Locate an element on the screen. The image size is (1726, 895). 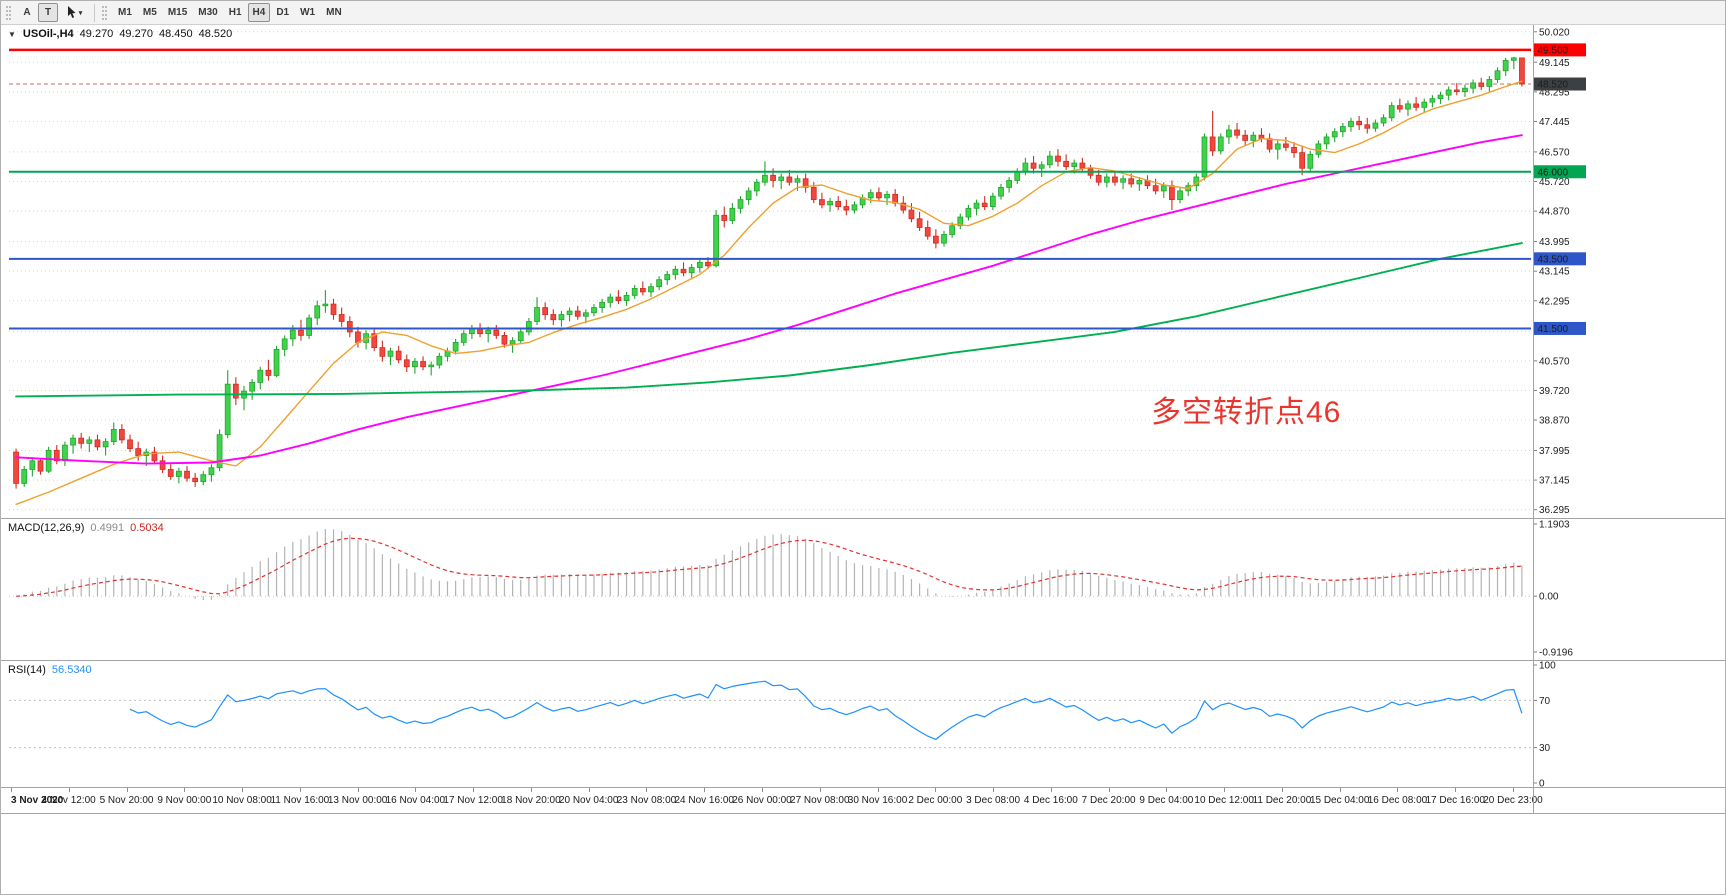
price-tag-label: 48.520 is located at coordinates (1553, 85).